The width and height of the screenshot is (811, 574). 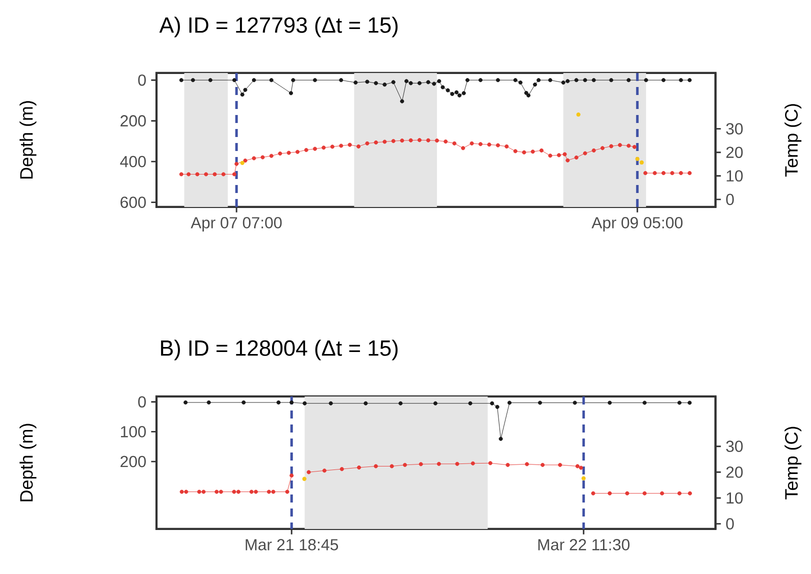 I want to click on y-tick-label: 400, so click(x=133, y=162).